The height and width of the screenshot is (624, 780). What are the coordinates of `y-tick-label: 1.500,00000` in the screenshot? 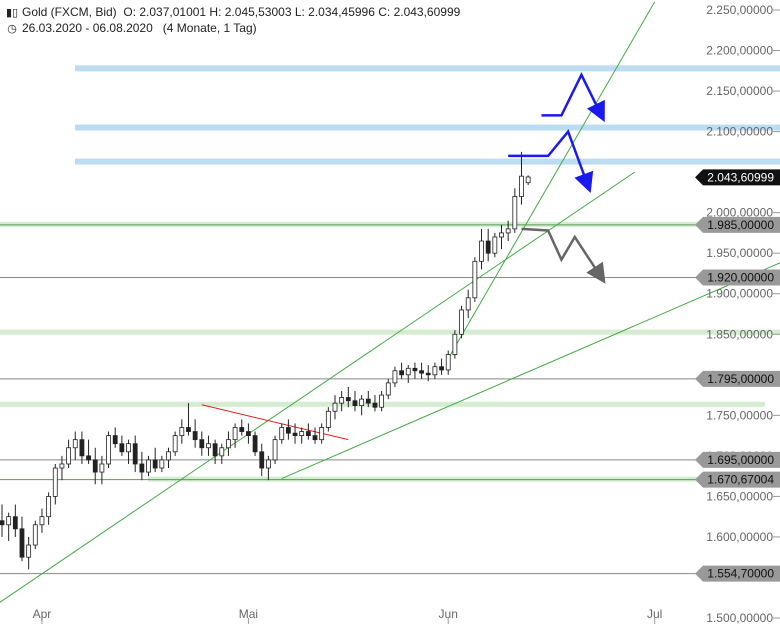 It's located at (739, 617).